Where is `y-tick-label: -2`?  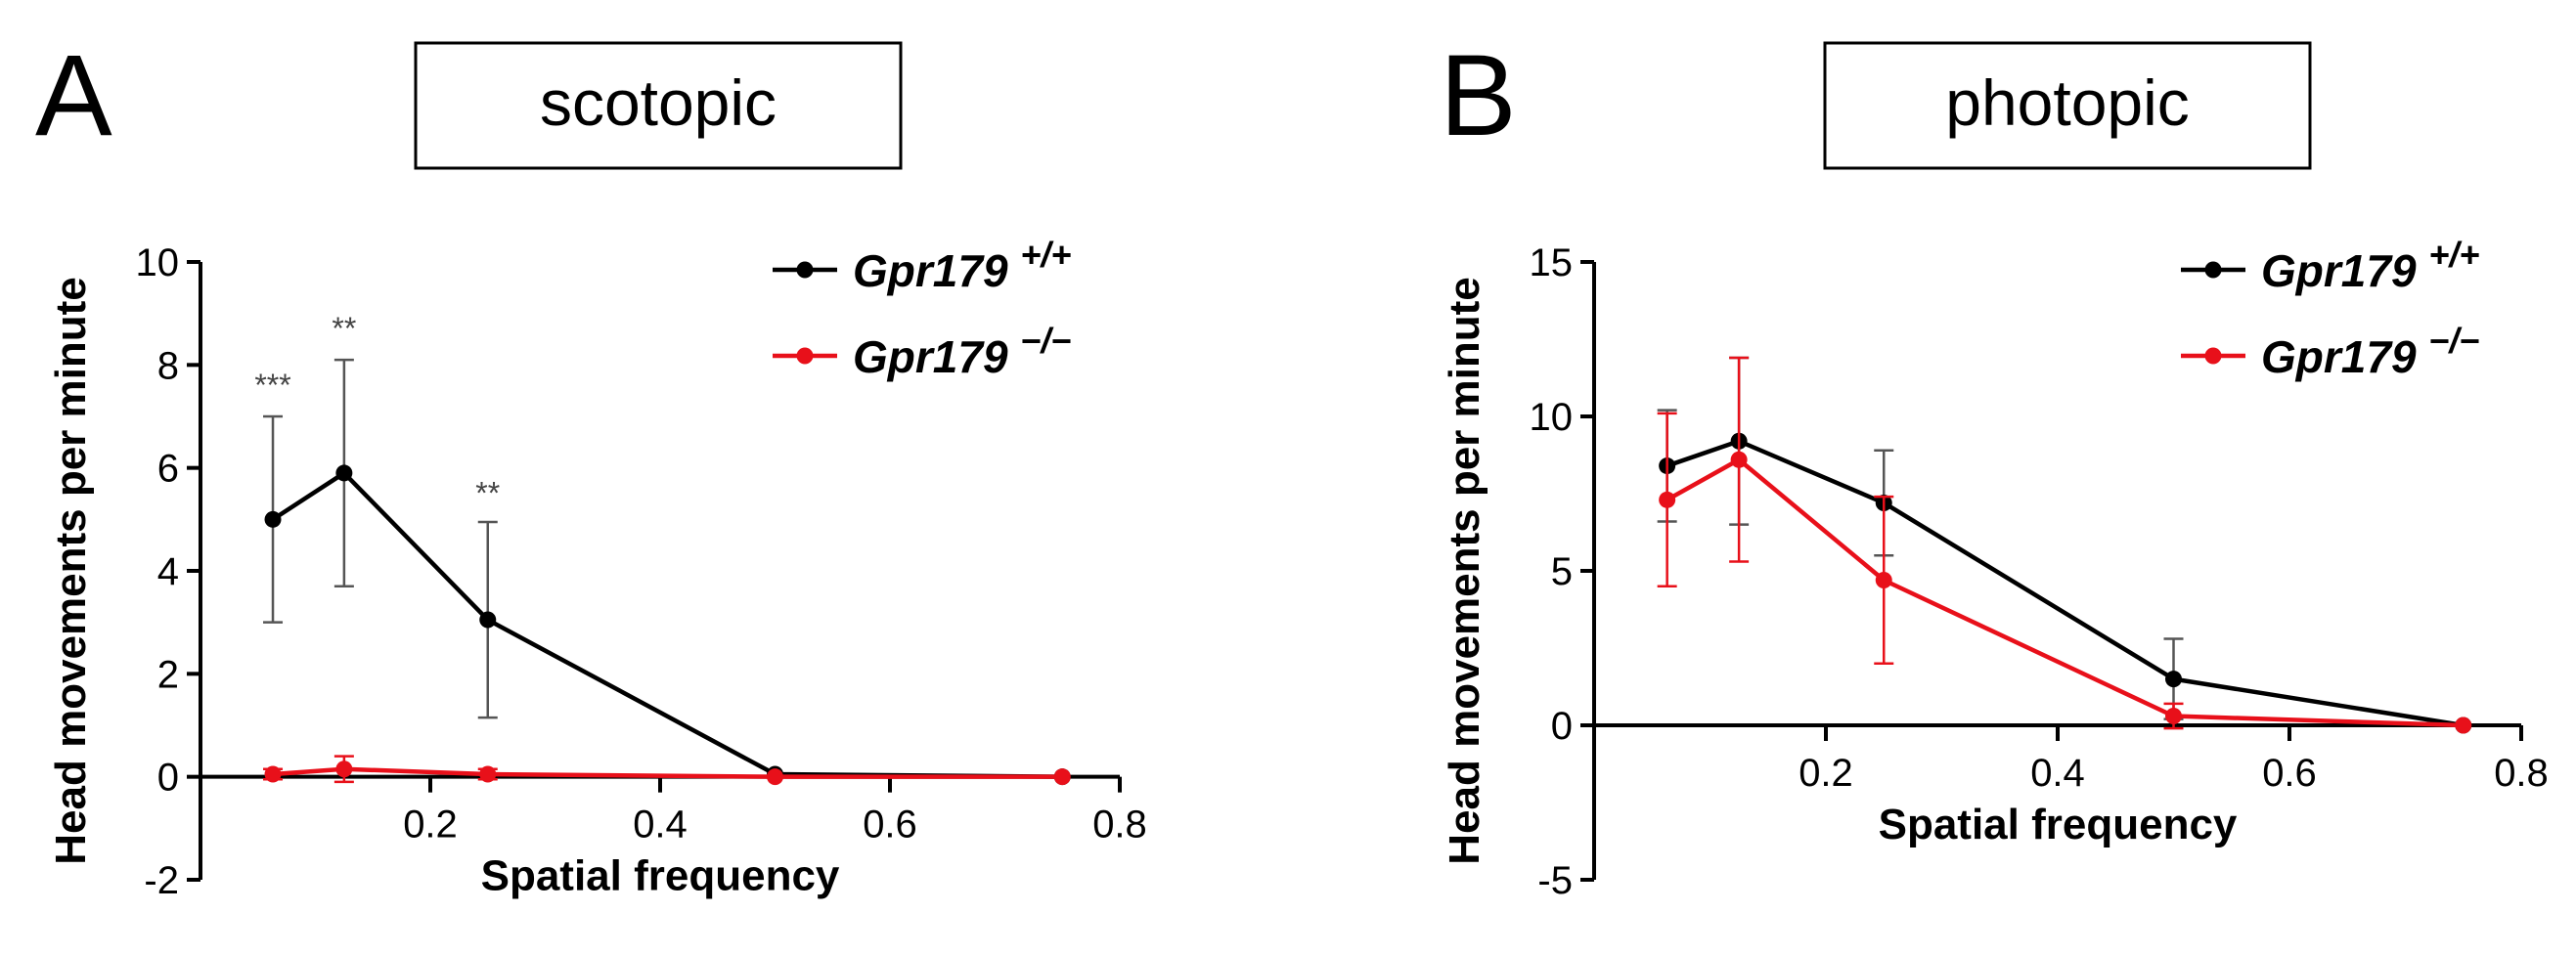
y-tick-label: -2 is located at coordinates (162, 880).